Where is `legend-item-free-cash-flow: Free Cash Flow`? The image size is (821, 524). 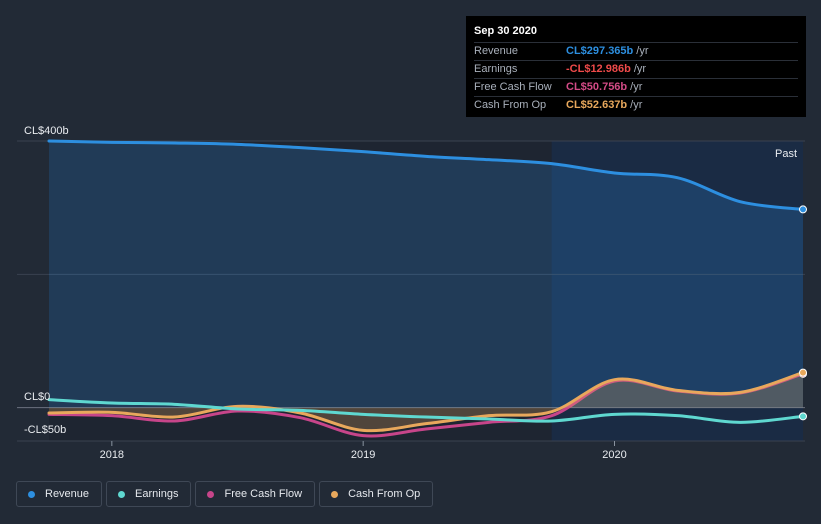 legend-item-free-cash-flow: Free Cash Flow is located at coordinates (255, 494).